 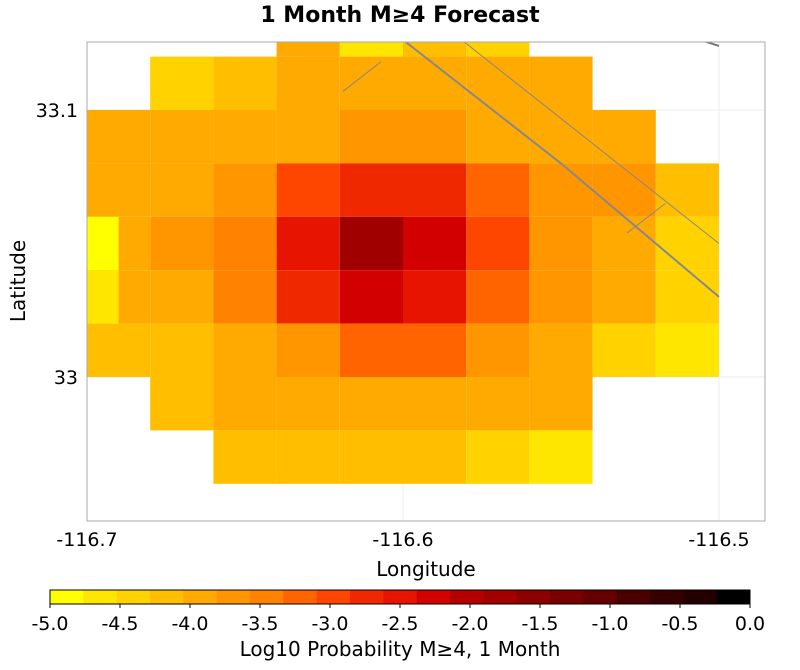 I want to click on colorbar-tick-label: -5.0, so click(x=49, y=624).